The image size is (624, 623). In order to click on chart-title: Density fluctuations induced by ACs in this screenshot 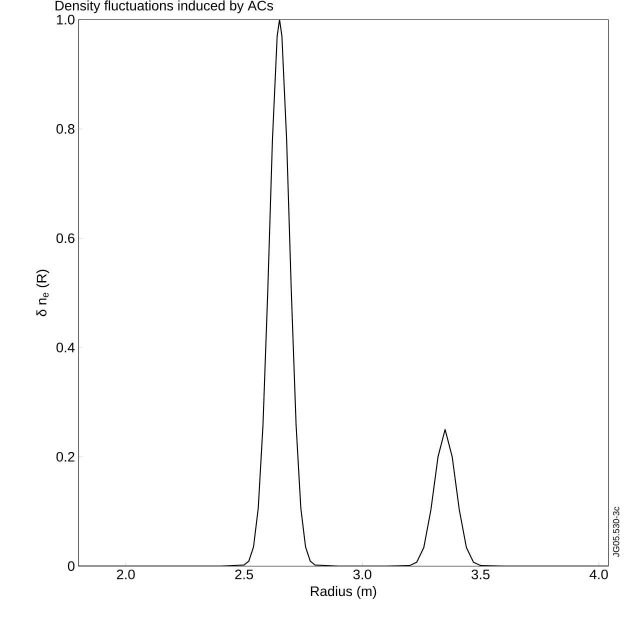, I will do `click(165, 7)`.